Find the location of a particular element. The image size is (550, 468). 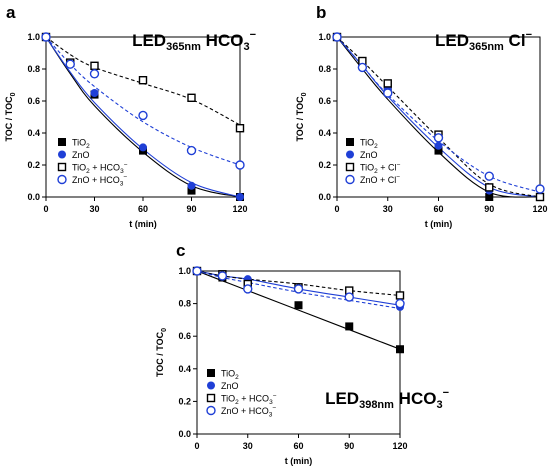

title-ion-sub: 3 is located at coordinates (439, 405).